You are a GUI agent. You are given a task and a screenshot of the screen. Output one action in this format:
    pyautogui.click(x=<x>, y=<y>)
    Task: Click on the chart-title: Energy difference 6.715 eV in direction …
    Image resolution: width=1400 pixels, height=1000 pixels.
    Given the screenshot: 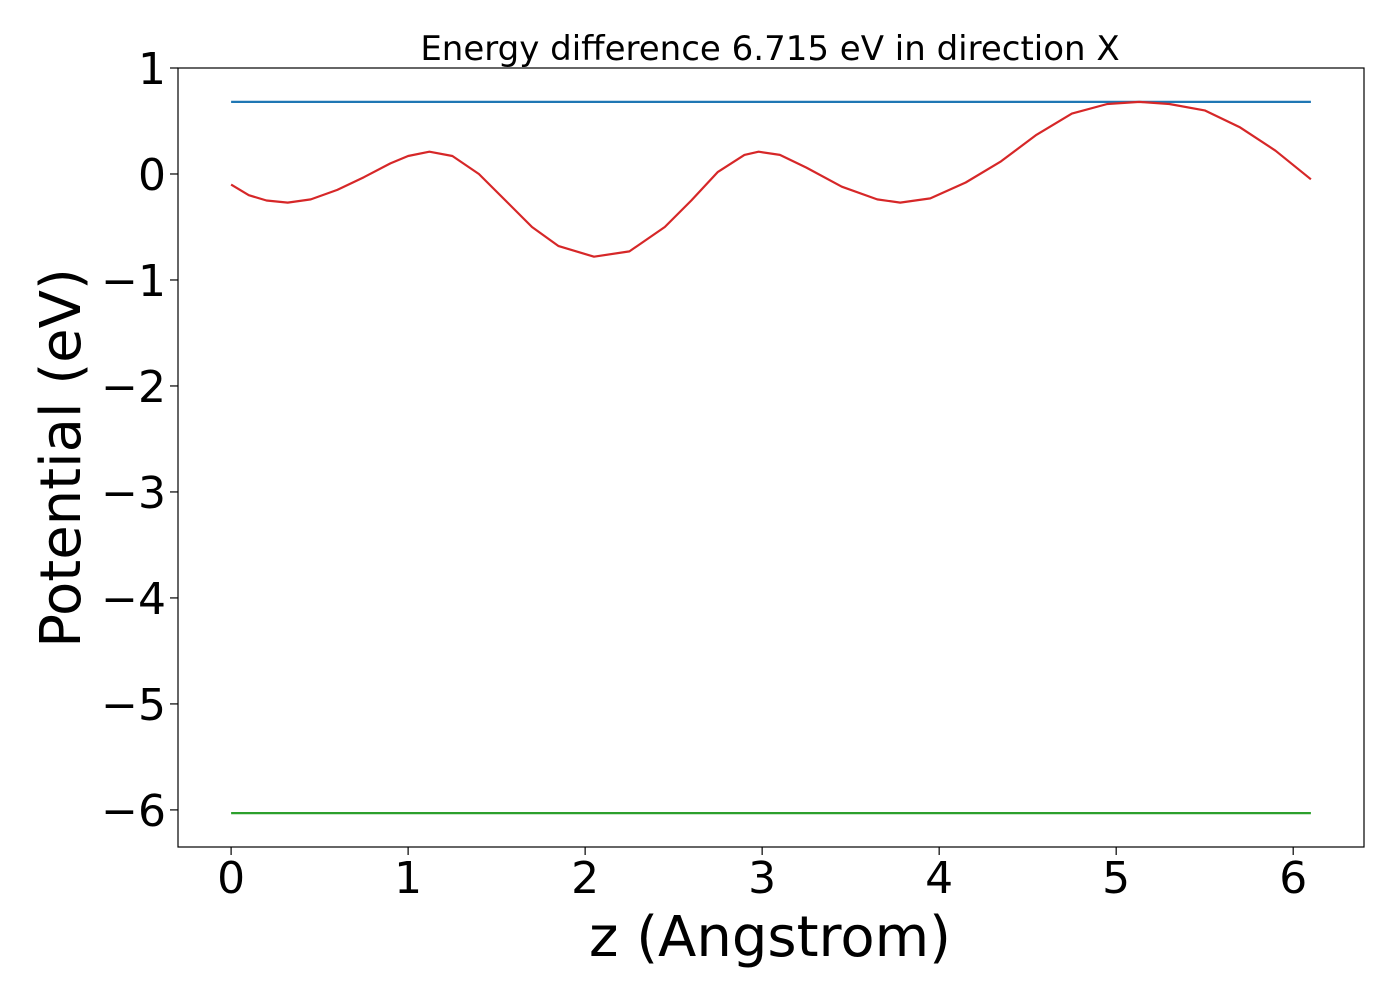 What is the action you would take?
    pyautogui.click(x=769, y=49)
    